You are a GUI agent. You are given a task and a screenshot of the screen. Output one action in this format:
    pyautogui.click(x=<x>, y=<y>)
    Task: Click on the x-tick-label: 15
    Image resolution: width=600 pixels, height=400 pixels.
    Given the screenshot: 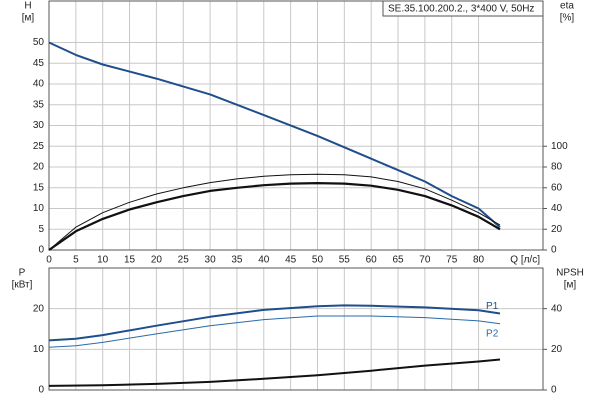 What is the action you would take?
    pyautogui.click(x=130, y=260)
    